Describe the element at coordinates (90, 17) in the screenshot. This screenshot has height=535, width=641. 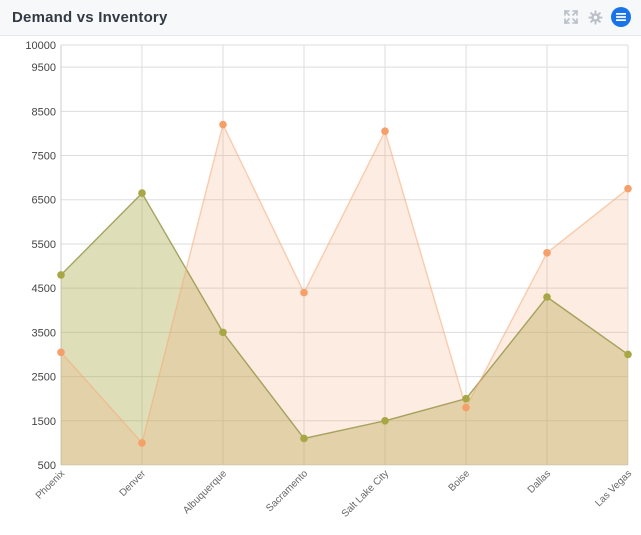
I see `panel-title: Demand vs Inventory` at that location.